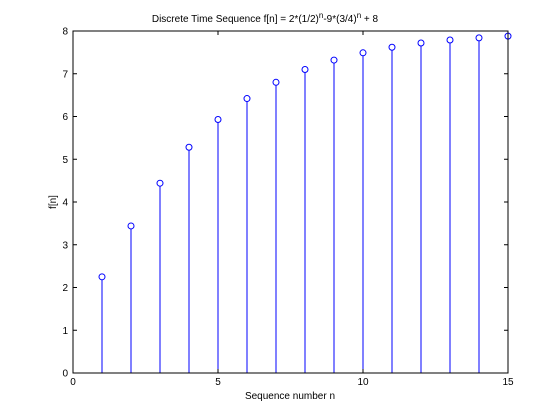 This screenshot has width=560, height=419. What do you see at coordinates (65, 288) in the screenshot?
I see `y-tick-label: 2` at bounding box center [65, 288].